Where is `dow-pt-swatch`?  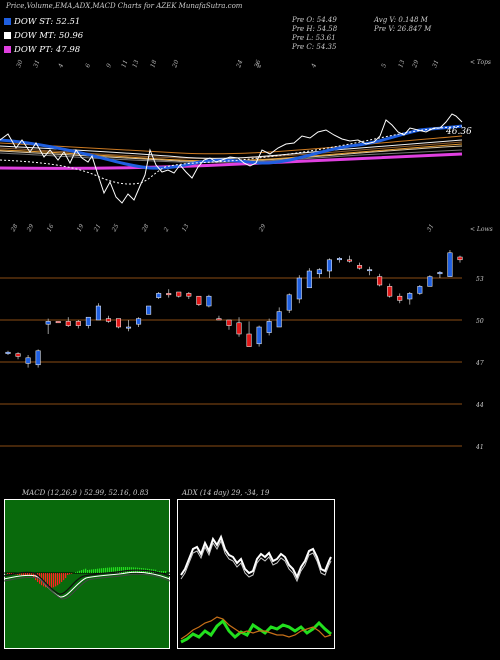 dow-pt-swatch is located at coordinates (7, 49).